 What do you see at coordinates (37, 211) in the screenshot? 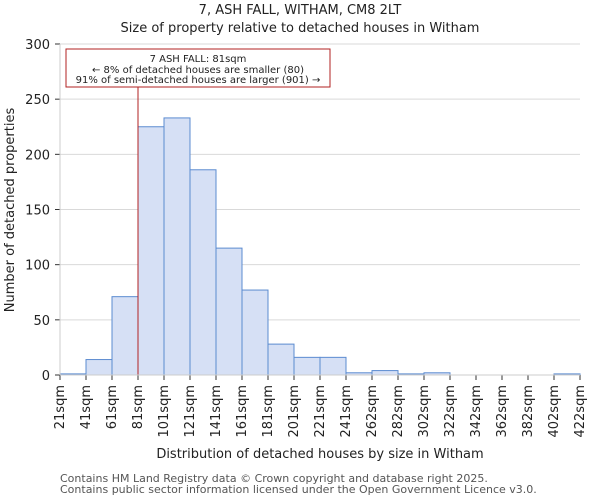
I see `y-tick-label: 150` at bounding box center [37, 211].